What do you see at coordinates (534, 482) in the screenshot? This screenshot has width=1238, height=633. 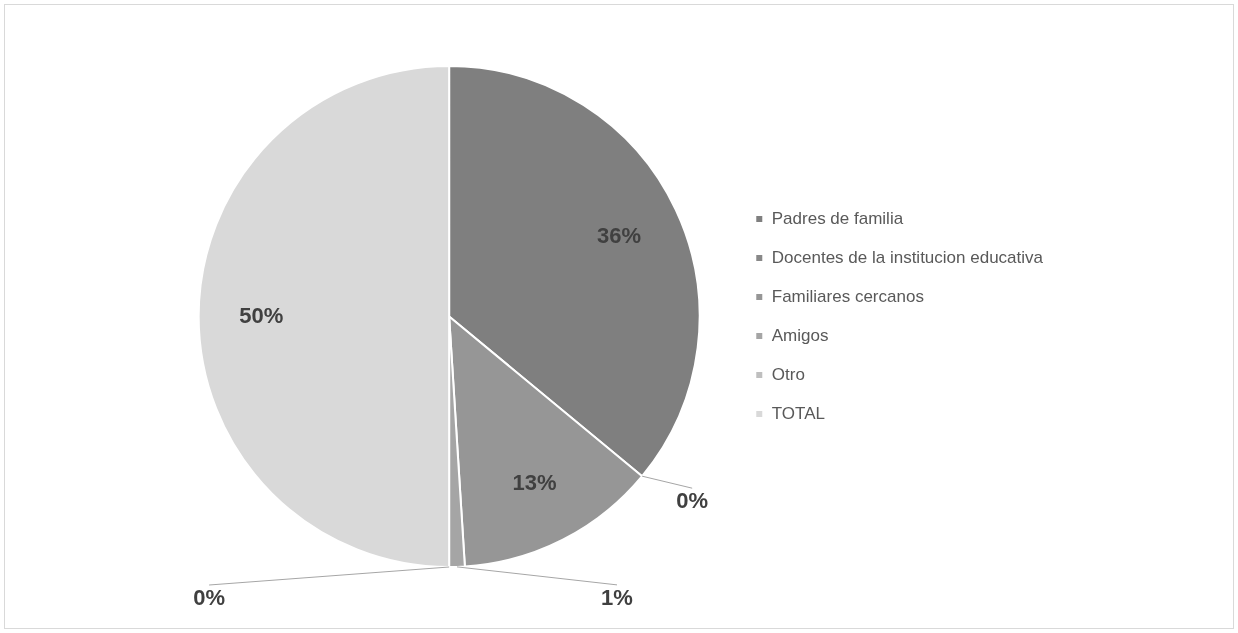 I see `data-label: 13%` at bounding box center [534, 482].